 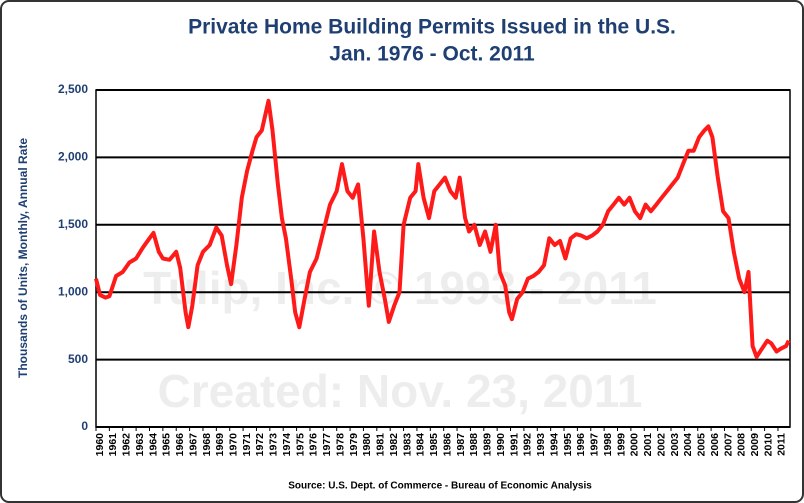 I want to click on x-tick-label: 2008, so click(x=742, y=445).